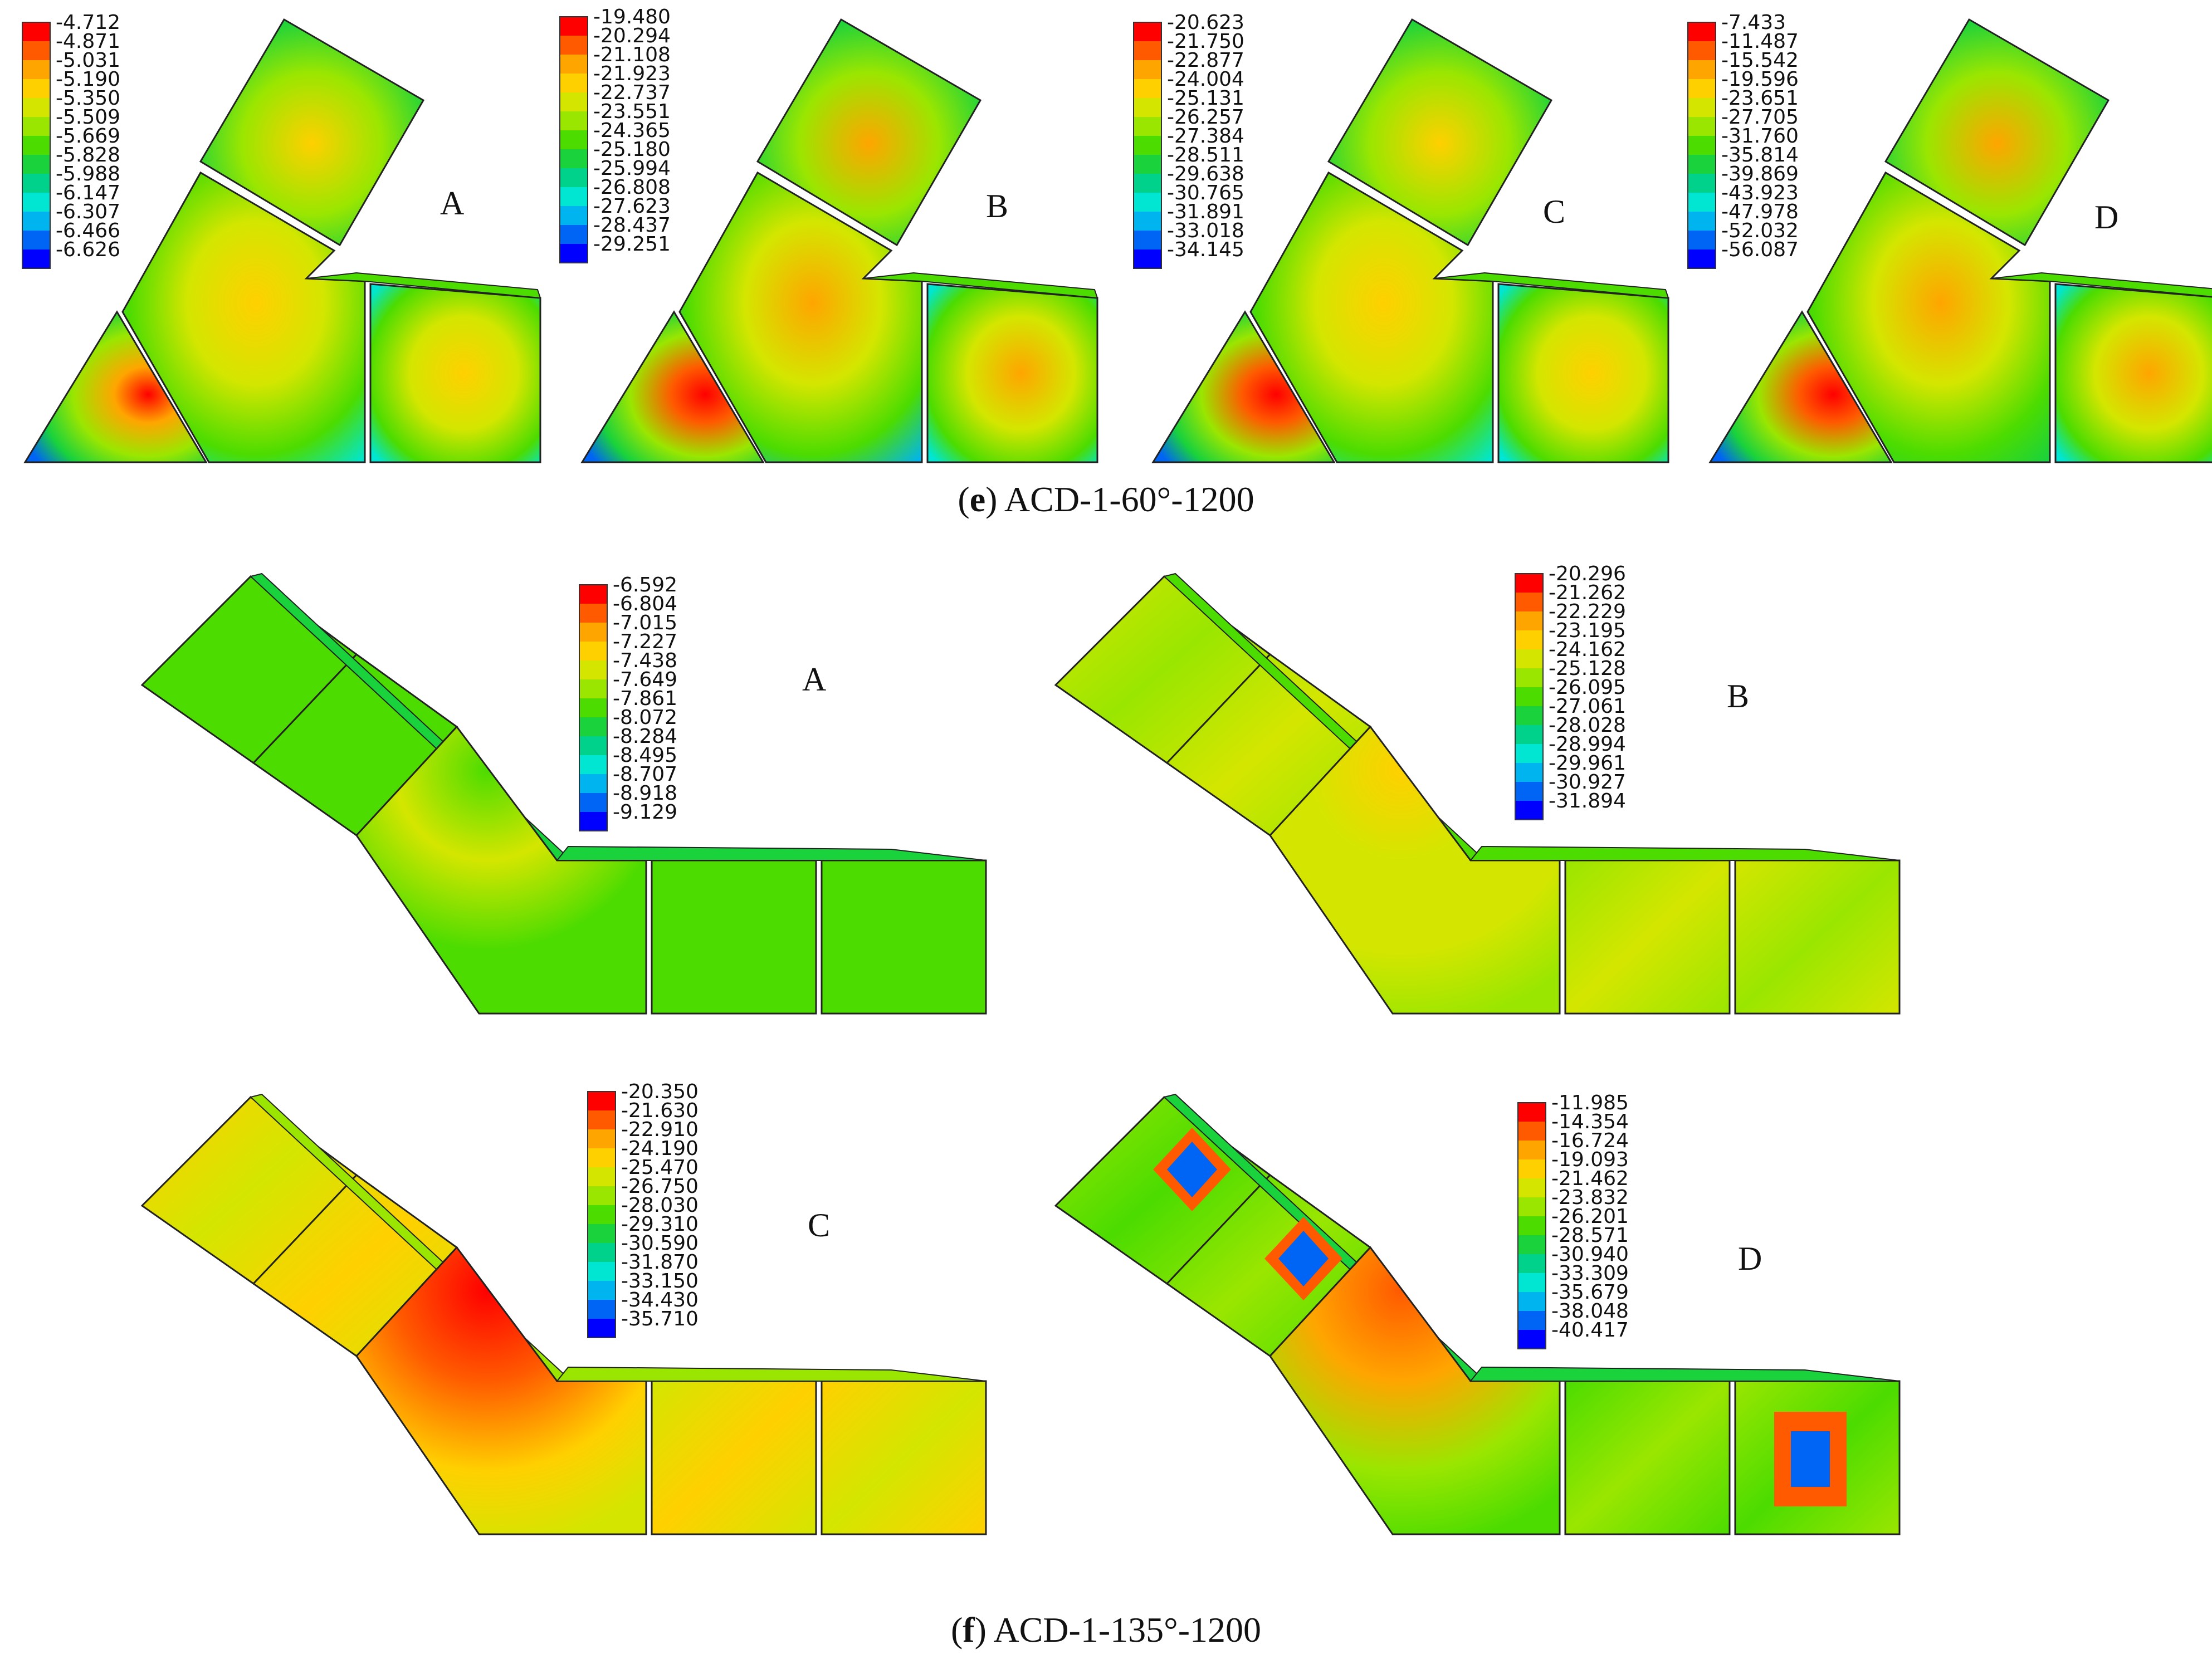  I want to click on legend-value: -25.470, so click(660, 1167).